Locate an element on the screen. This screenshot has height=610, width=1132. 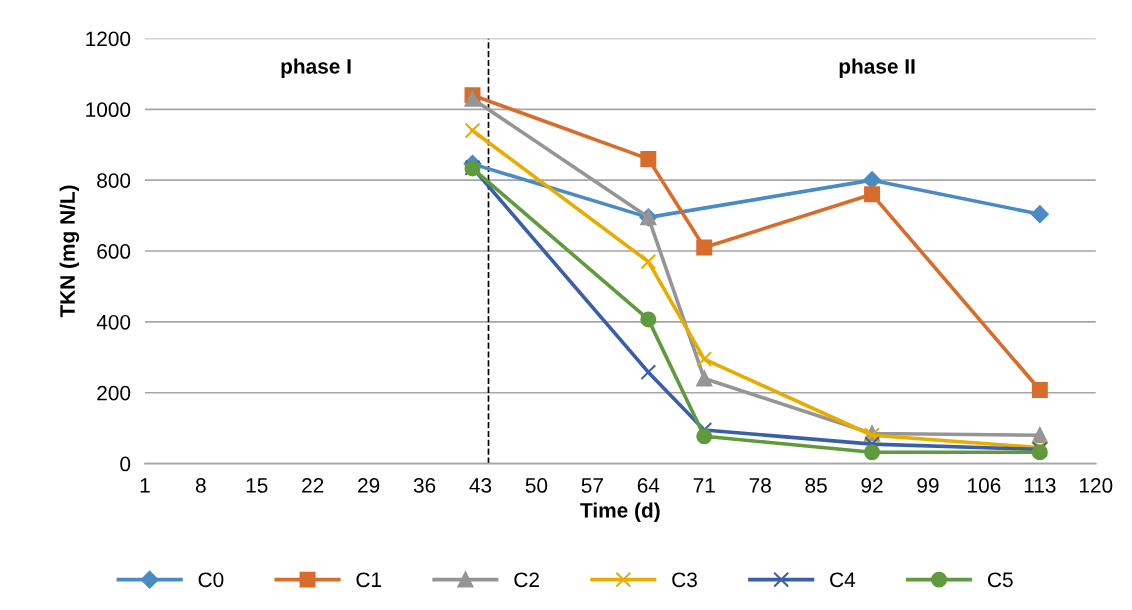
x-tick-label: 50 is located at coordinates (536, 485).